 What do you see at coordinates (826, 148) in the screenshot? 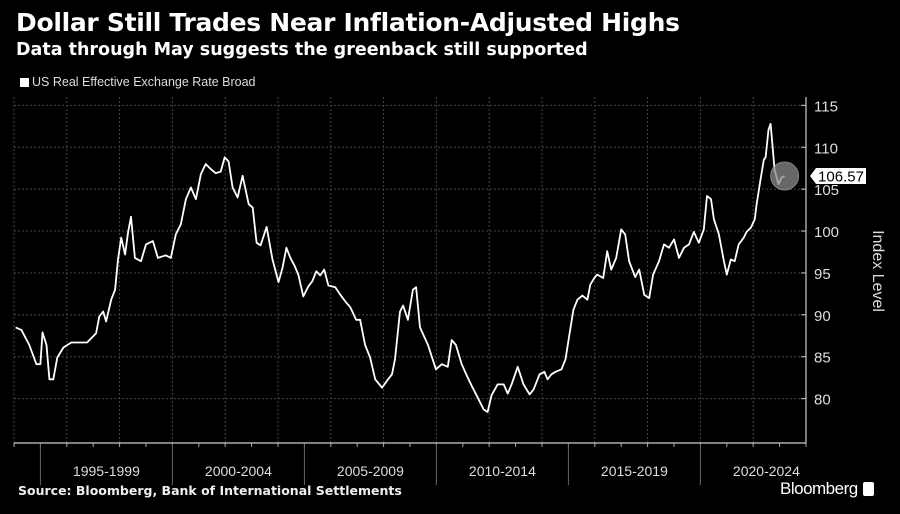
I see `y-tick-label: 110` at bounding box center [826, 148].